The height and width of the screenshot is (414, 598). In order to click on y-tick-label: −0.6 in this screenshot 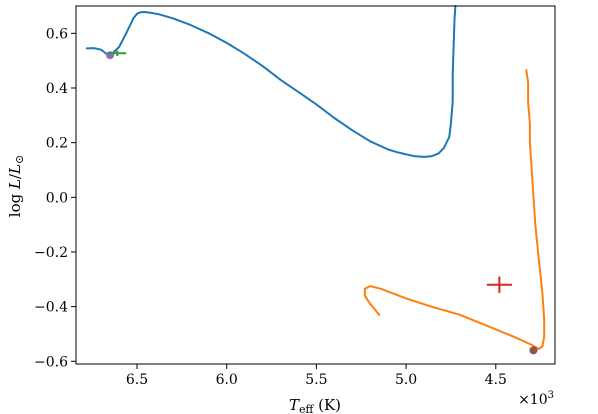, I will do `click(51, 362)`.